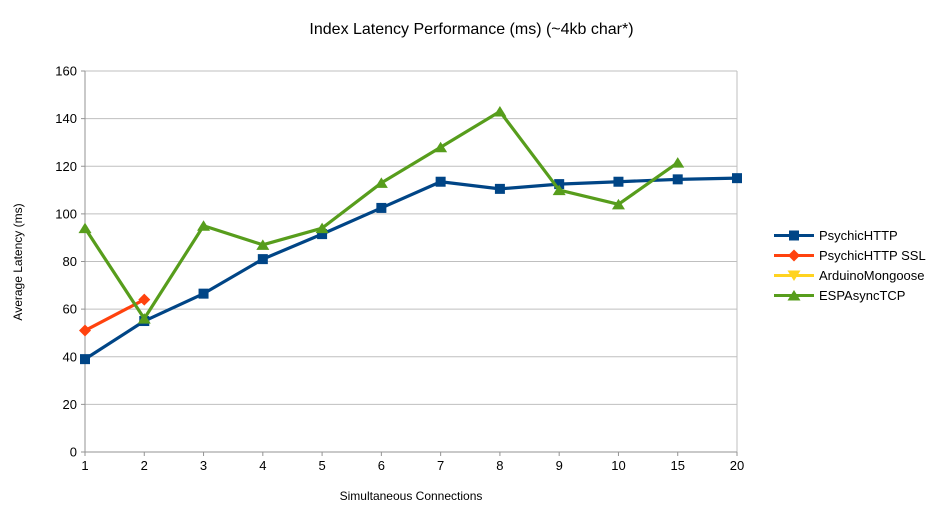 The image size is (943, 530). What do you see at coordinates (862, 296) in the screenshot?
I see `legend-item-label: ESPAsyncTCP` at bounding box center [862, 296].